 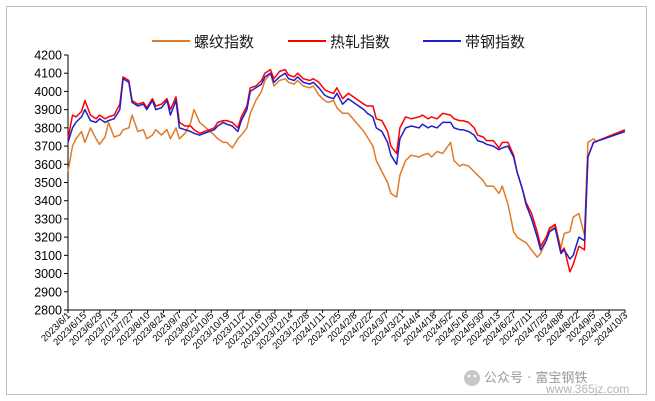 I want to click on watermark-account: 公众号 · 富宝钢铁, so click(x=535, y=378).